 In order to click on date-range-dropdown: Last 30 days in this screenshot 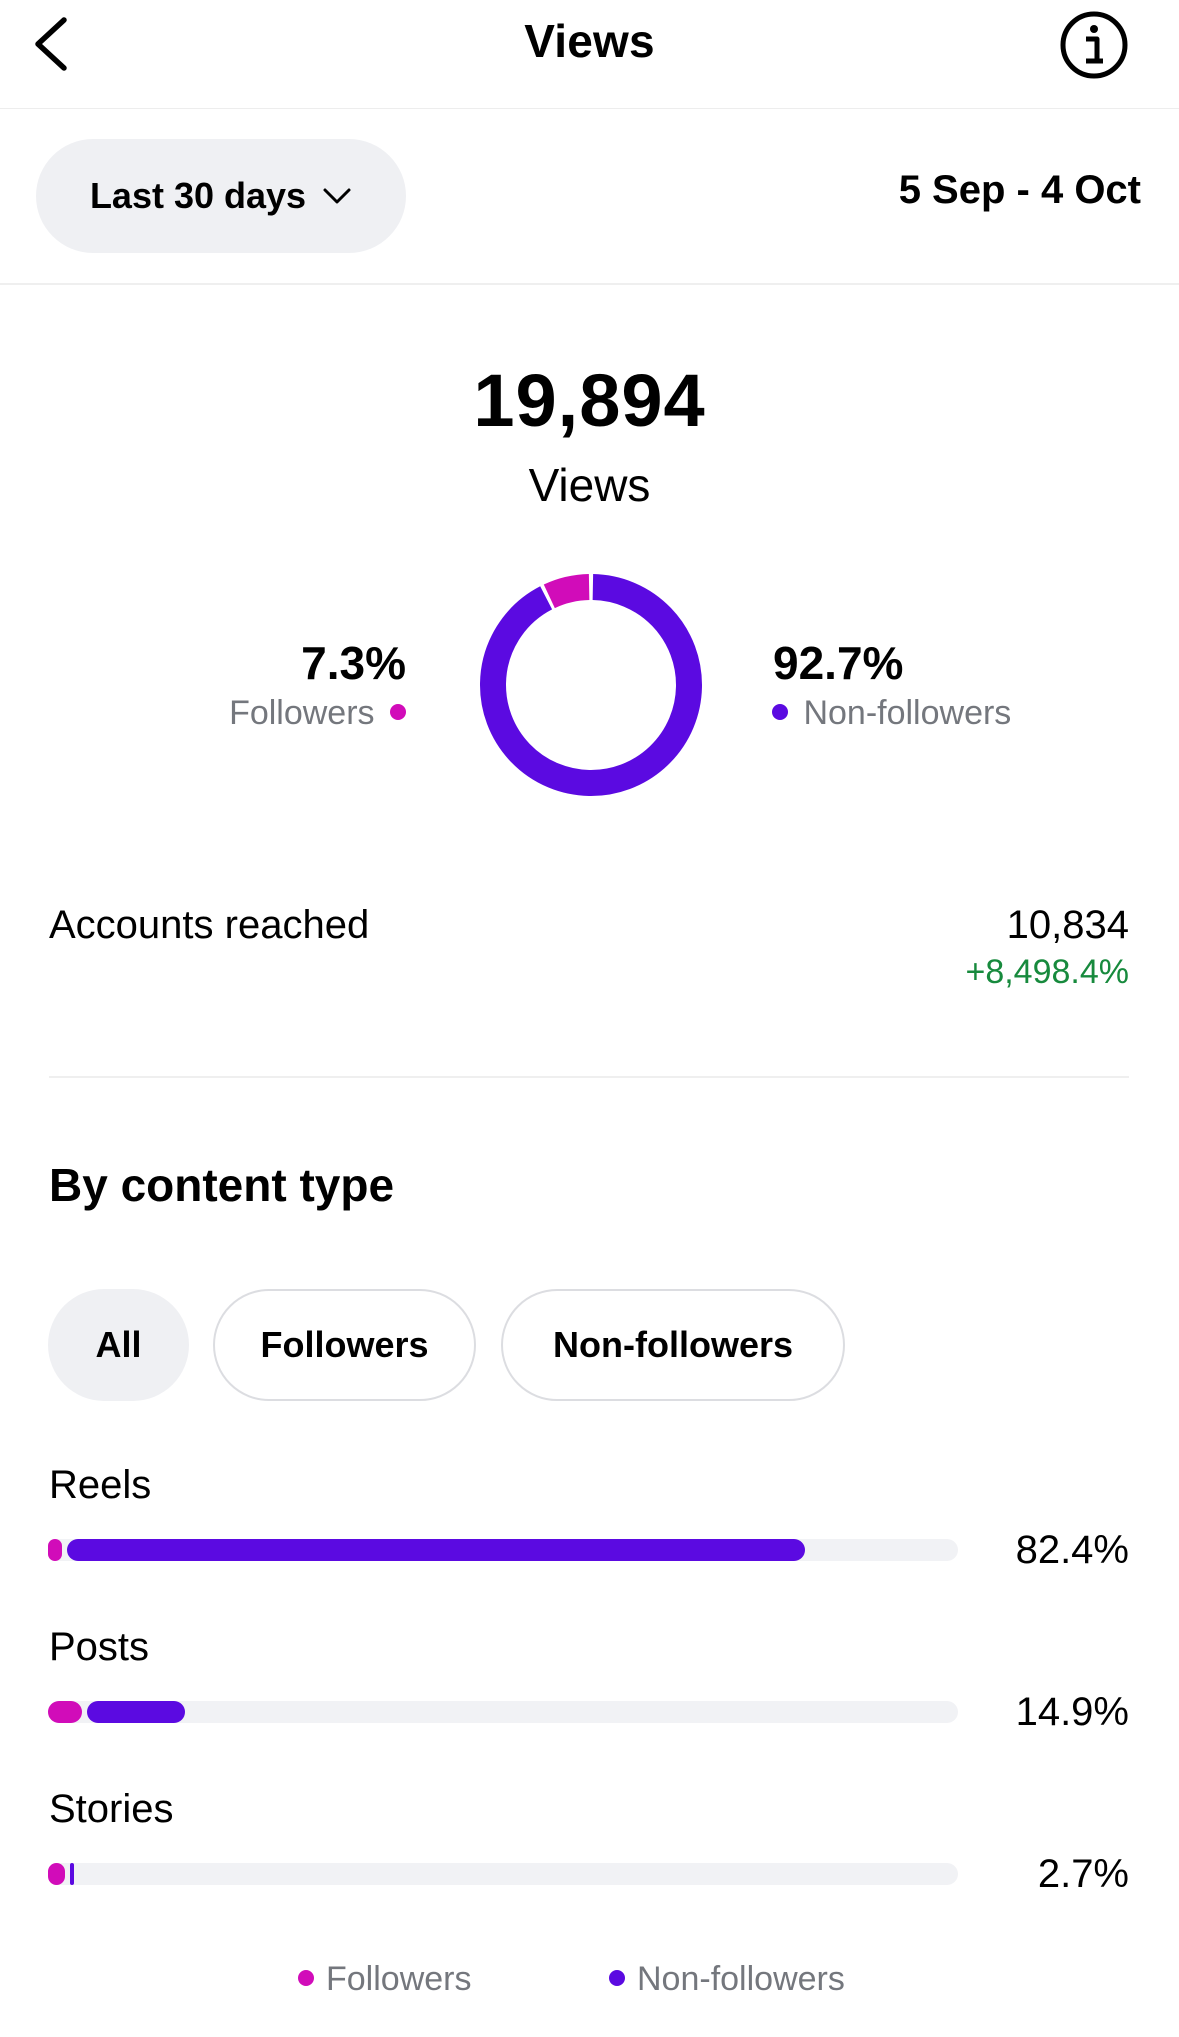, I will do `click(221, 196)`.